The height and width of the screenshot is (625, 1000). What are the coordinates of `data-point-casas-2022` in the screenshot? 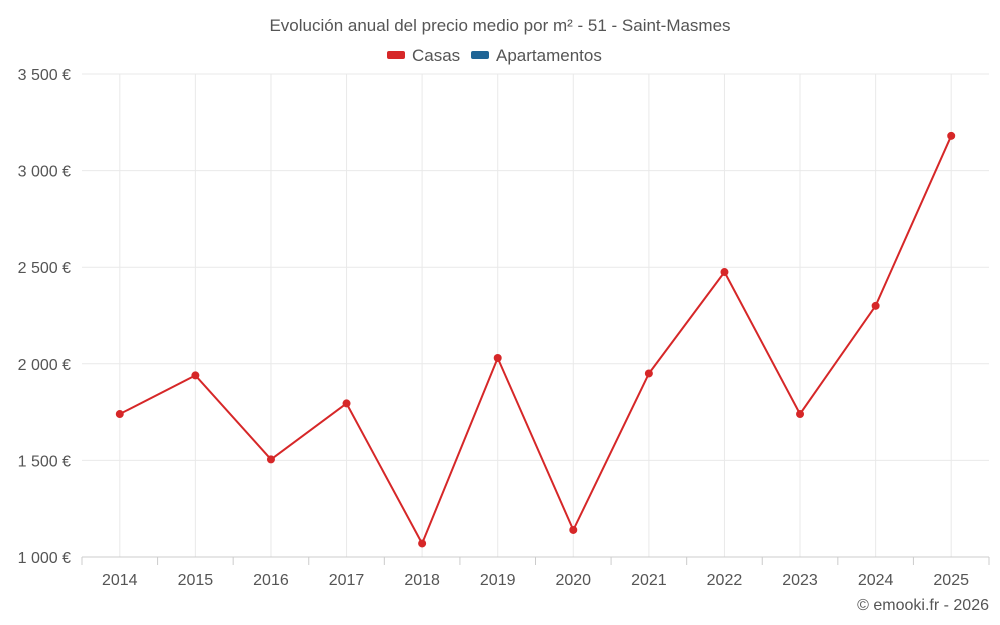 It's located at (724, 272).